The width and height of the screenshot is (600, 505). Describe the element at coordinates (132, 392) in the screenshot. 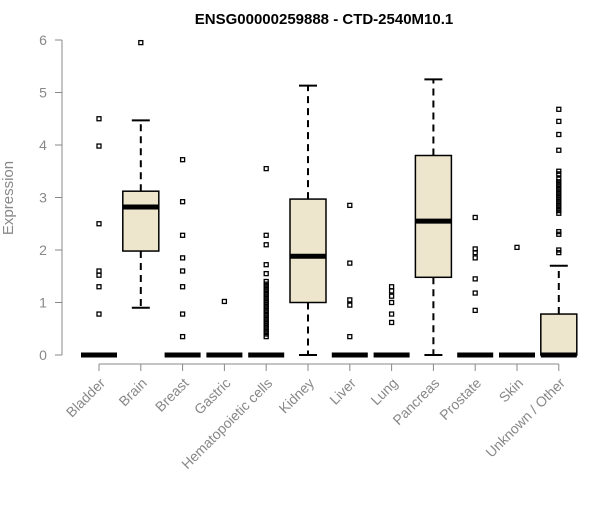

I see `x-tick-label: Brain` at that location.